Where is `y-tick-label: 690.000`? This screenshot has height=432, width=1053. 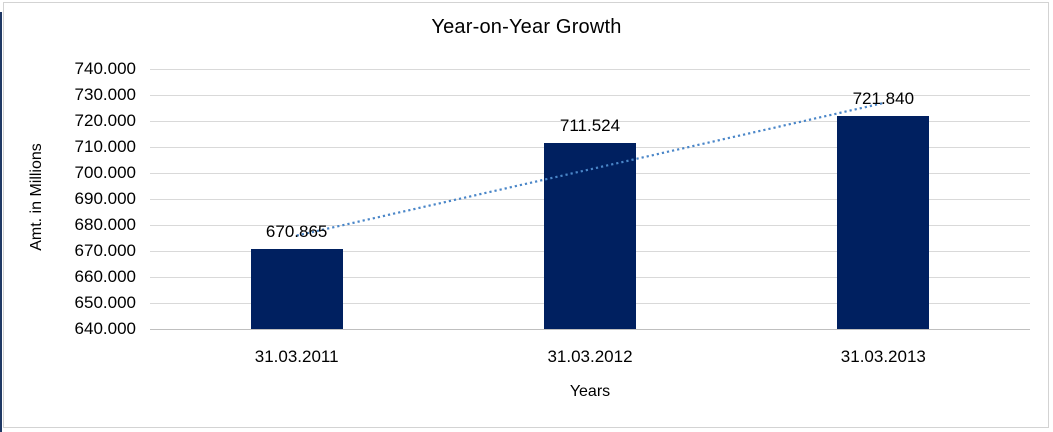
y-tick-label: 690.000 is located at coordinates (105, 198).